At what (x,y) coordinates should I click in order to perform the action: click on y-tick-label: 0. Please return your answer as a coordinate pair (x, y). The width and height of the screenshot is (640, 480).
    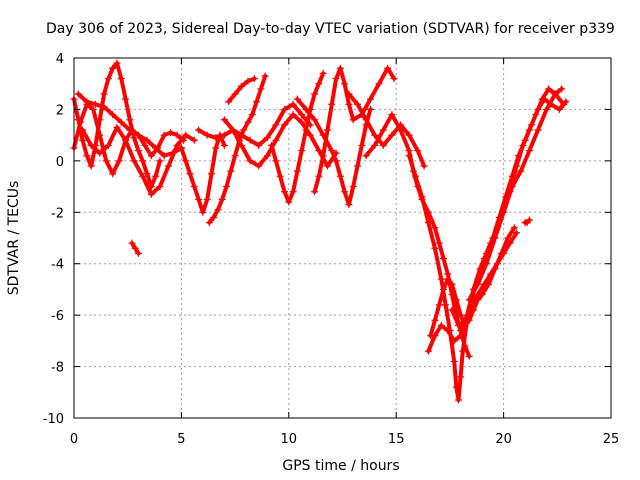
    Looking at the image, I should click on (60, 162).